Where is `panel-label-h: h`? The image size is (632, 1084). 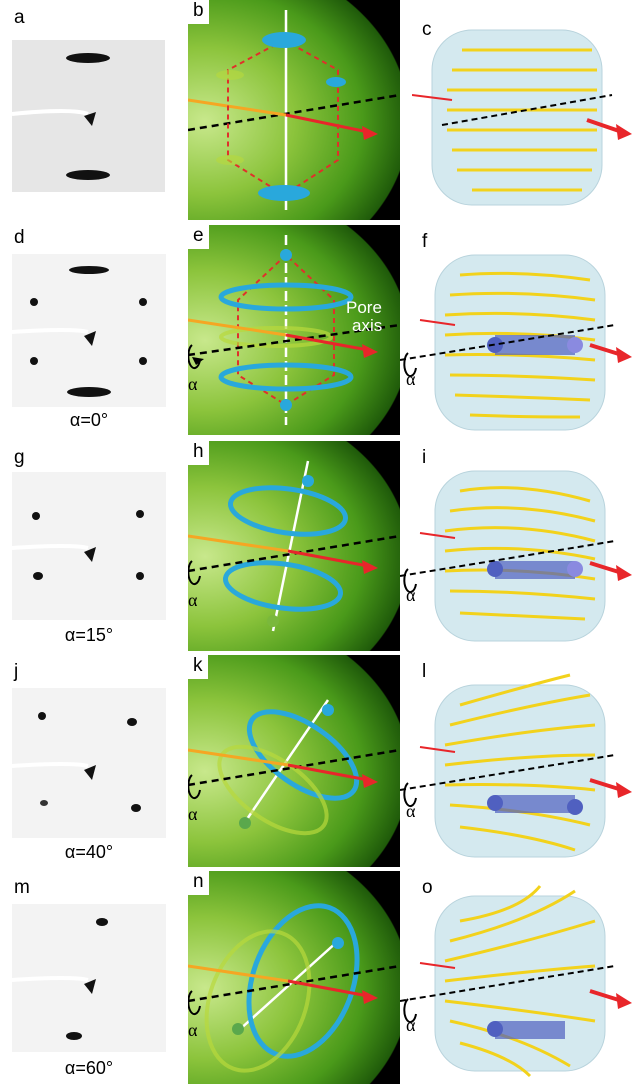 panel-label-h: h is located at coordinates (198, 453).